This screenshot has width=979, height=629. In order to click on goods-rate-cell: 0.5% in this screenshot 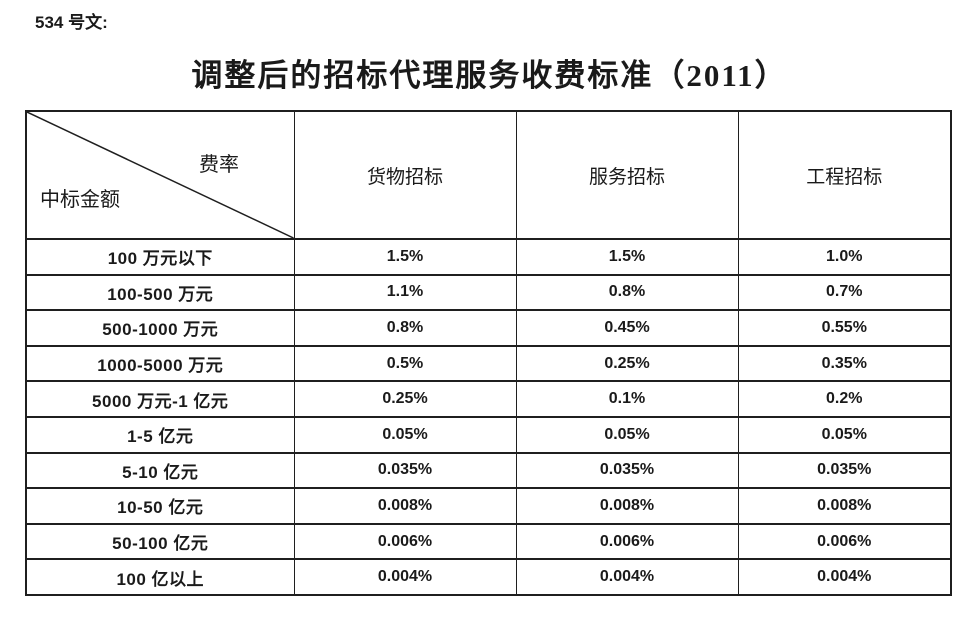, I will do `click(405, 363)`.